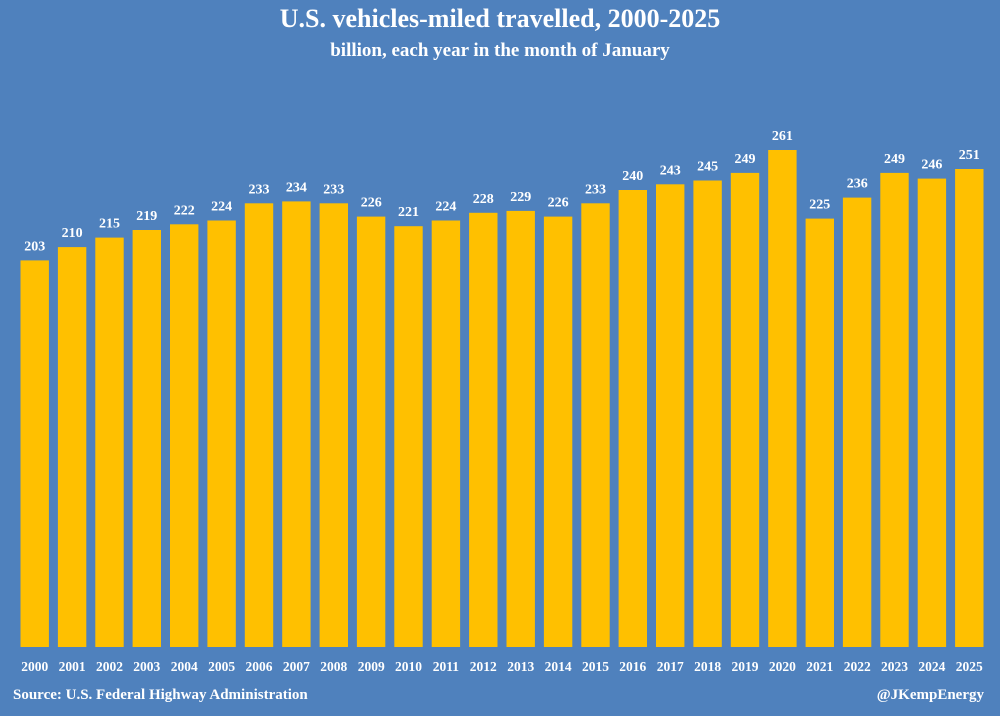  I want to click on bar-2000, so click(34, 453).